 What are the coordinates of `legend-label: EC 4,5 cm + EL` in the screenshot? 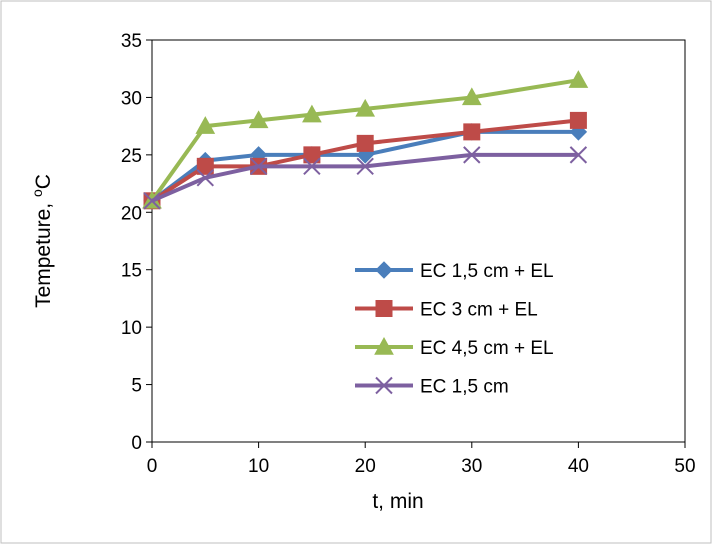 It's located at (487, 348).